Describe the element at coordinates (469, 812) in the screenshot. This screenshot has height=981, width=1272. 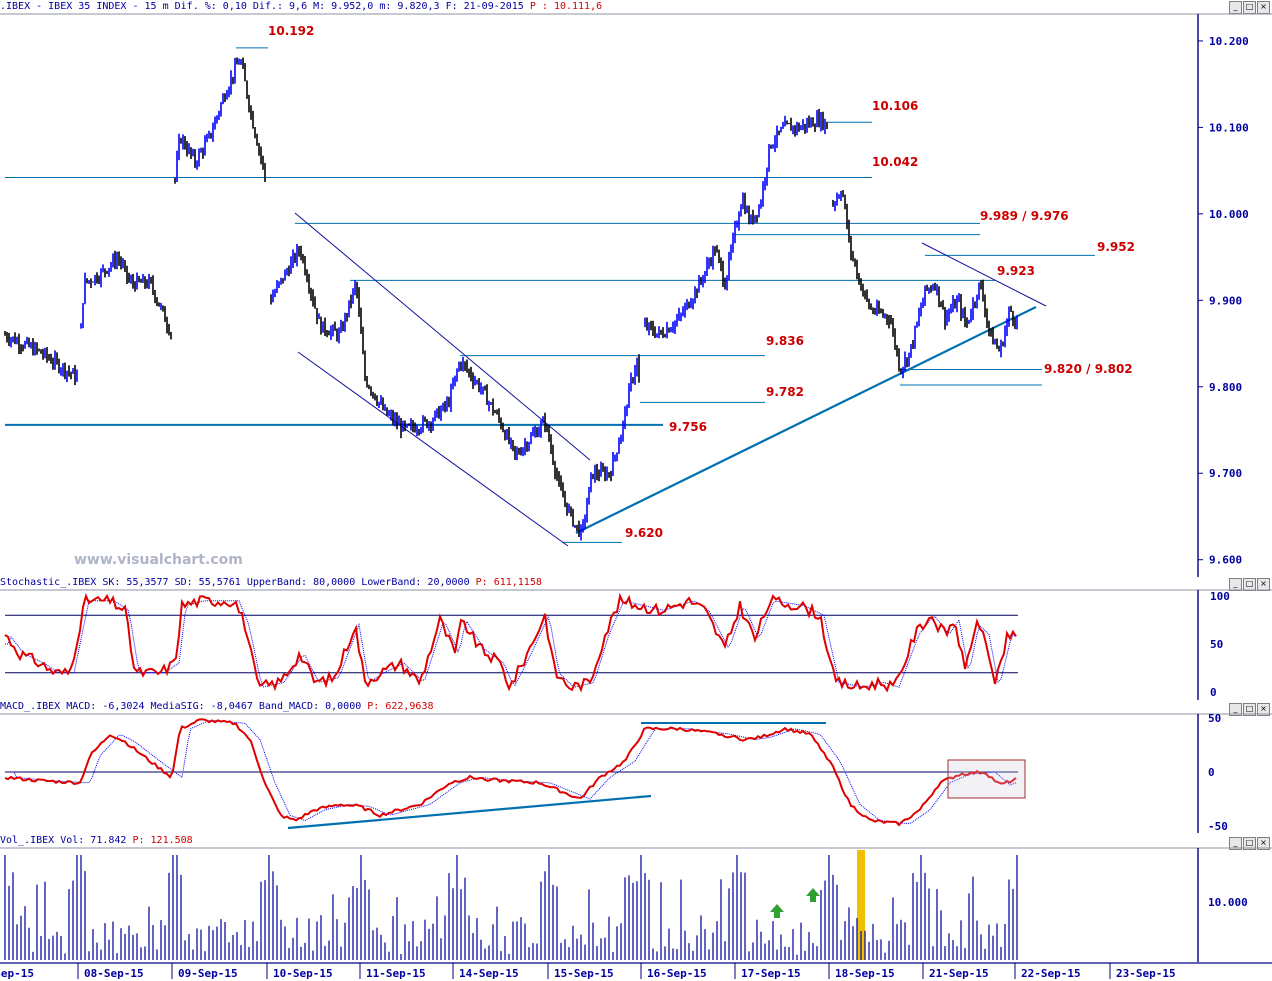
I see `macd-divergence-line` at that location.